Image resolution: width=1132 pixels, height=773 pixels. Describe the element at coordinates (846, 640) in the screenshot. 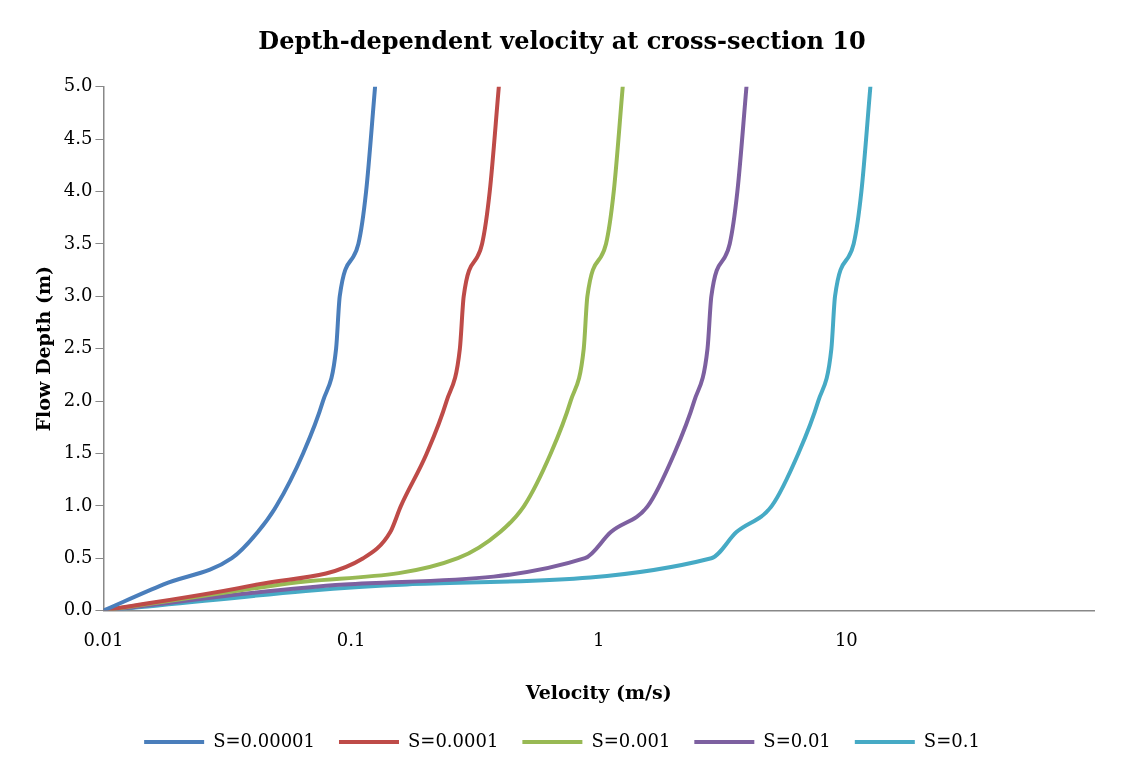

I see `x-tick-label: 10` at that location.